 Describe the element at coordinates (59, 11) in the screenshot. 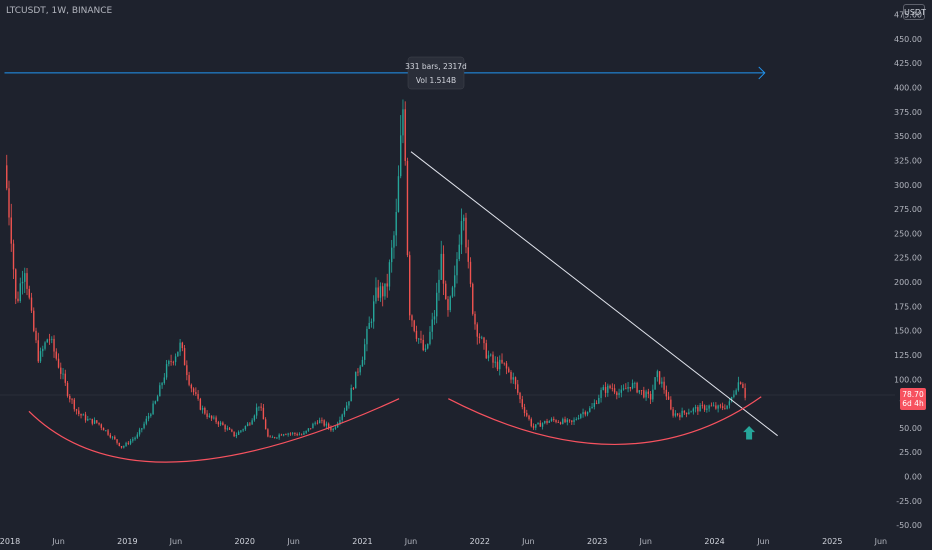

I see `symbol-title: LTCUSDT, 1W, BINANCE` at that location.